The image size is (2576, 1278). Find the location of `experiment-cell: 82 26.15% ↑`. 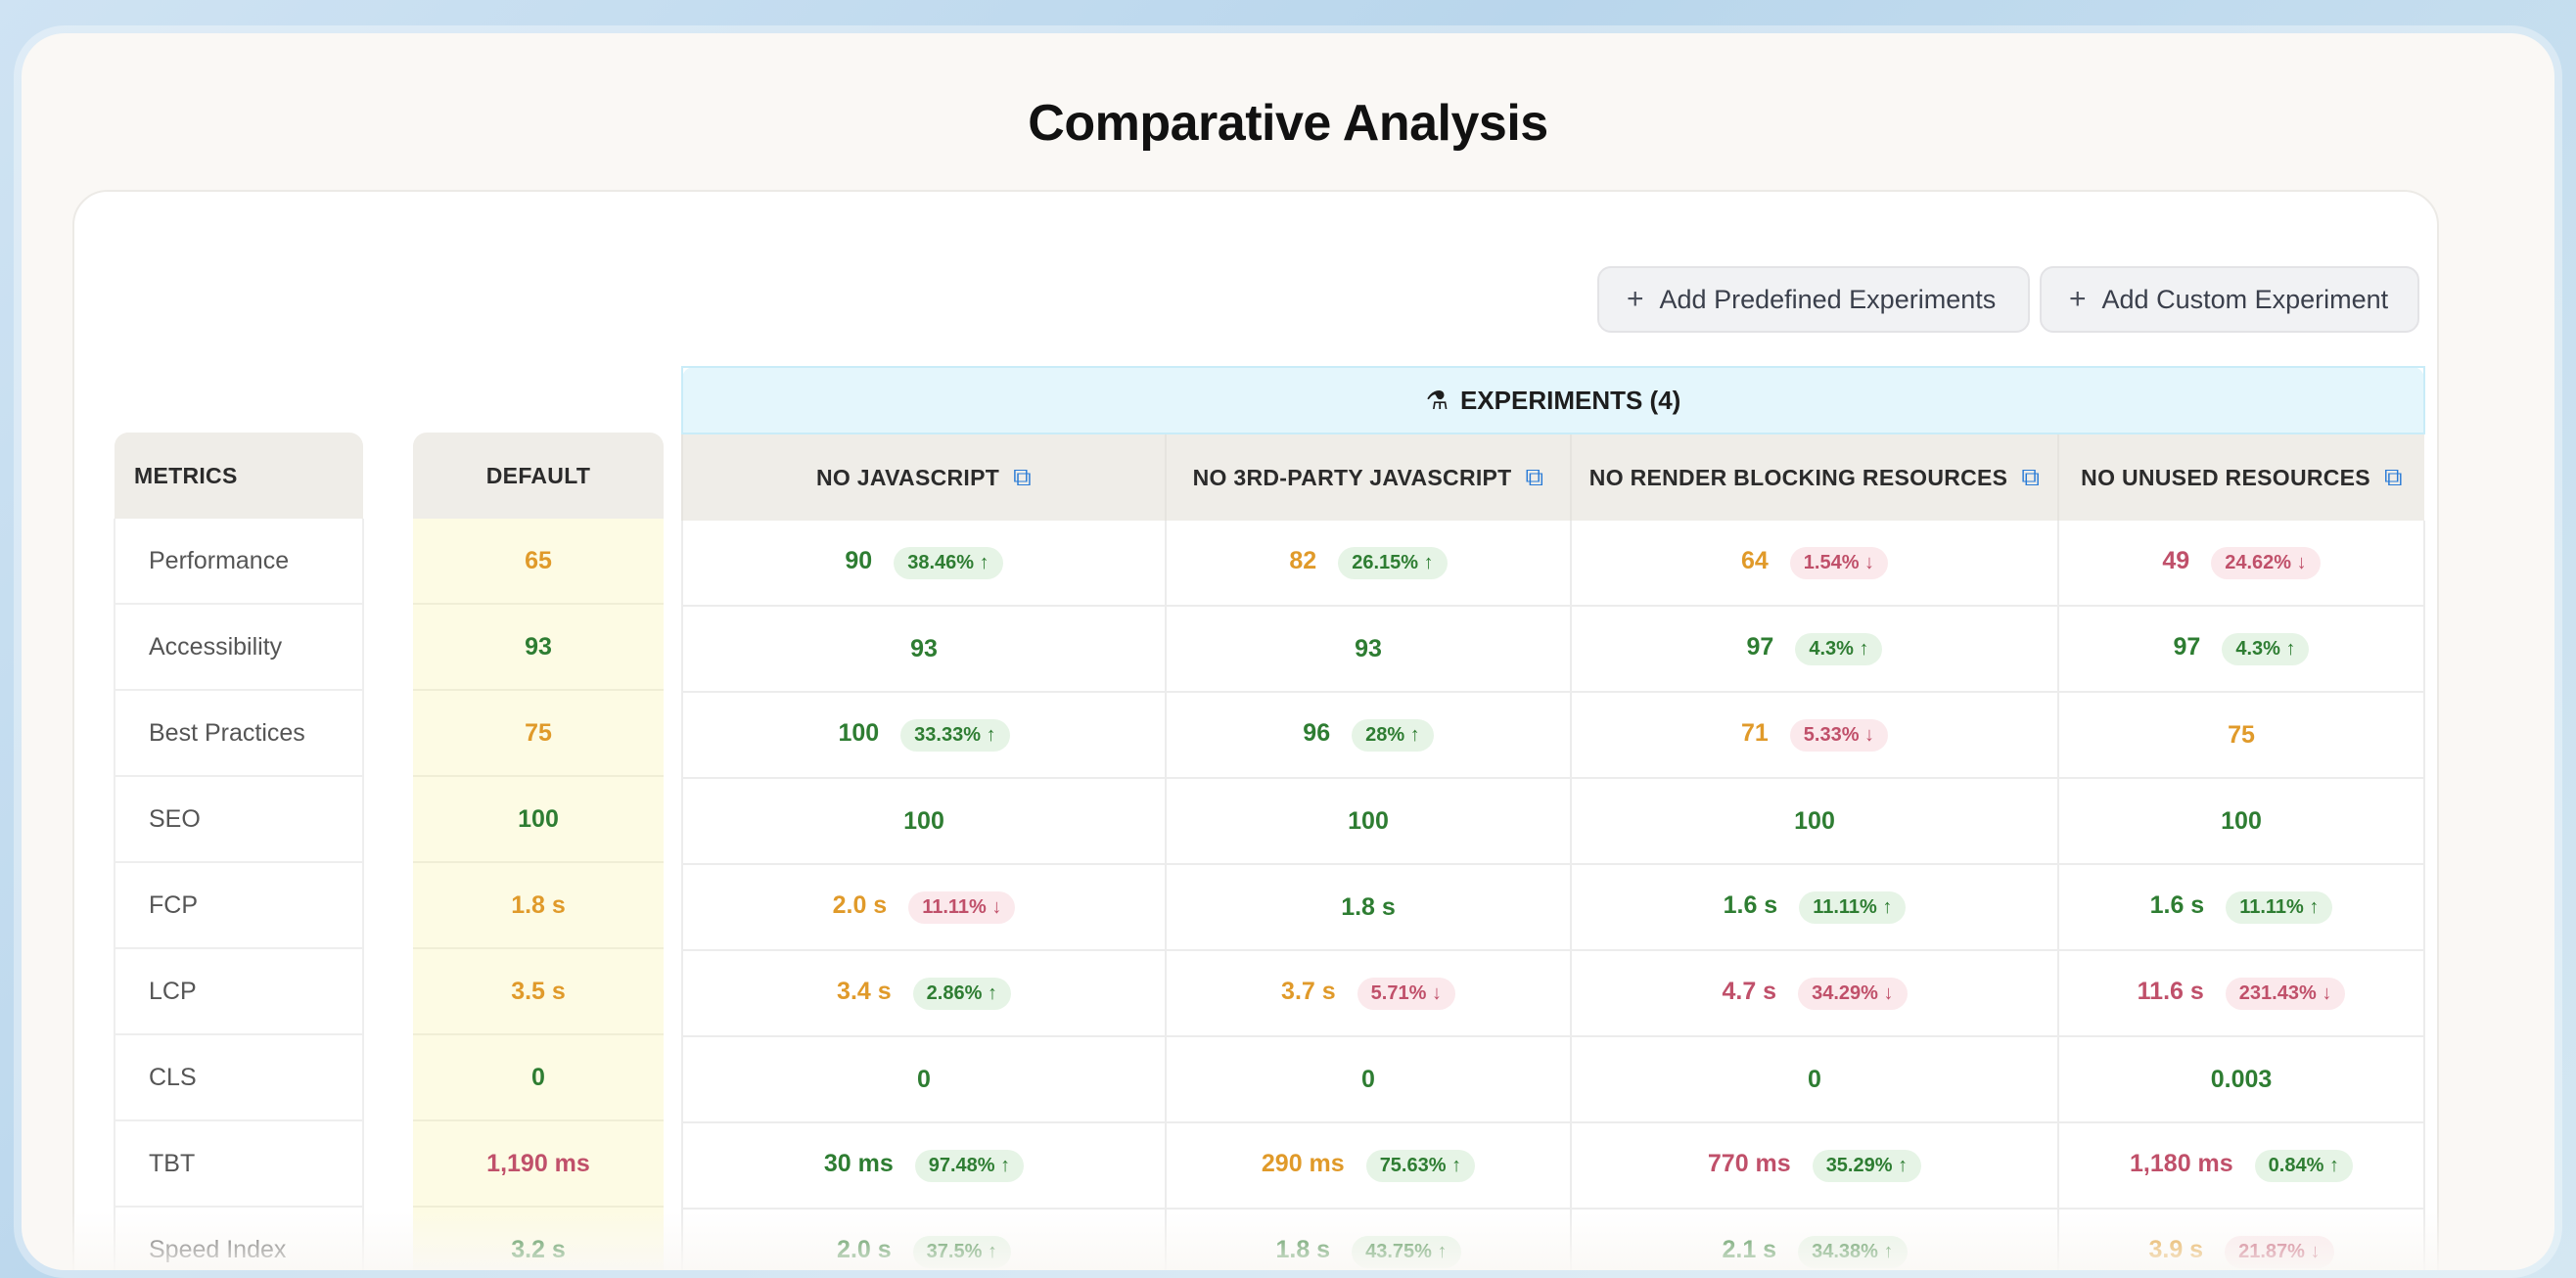

experiment-cell: 82 26.15% ↑ is located at coordinates (1368, 564).